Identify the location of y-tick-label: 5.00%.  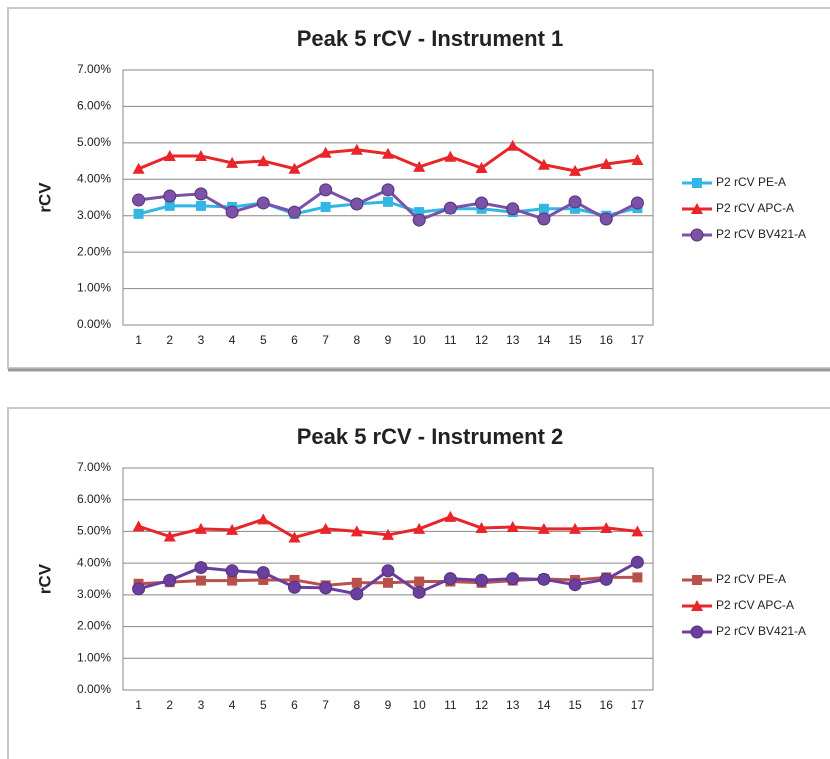
(94, 142).